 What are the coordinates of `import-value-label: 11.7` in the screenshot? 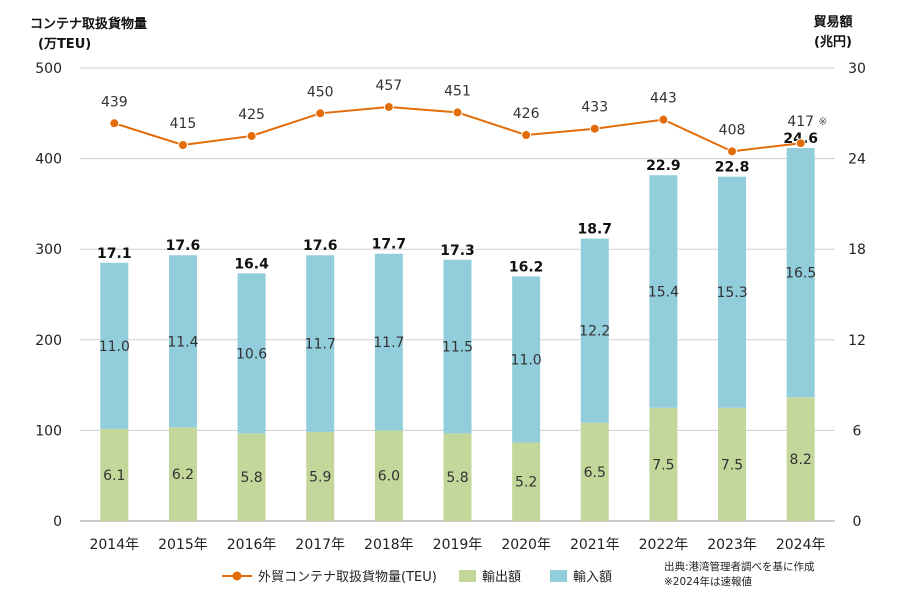 It's located at (320, 345).